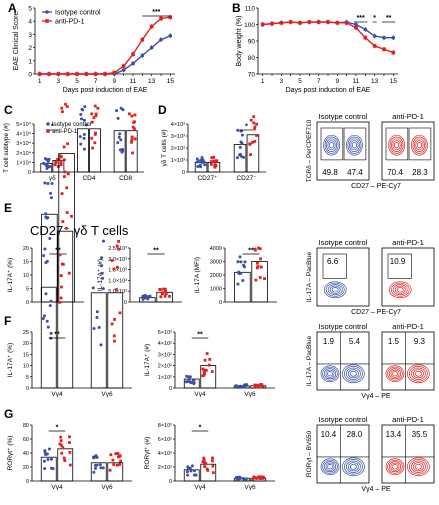 The height and width of the screenshot is (505, 439). Describe the element at coordinates (26, 440) in the screenshot. I see `y-tick-label: 60` at that location.